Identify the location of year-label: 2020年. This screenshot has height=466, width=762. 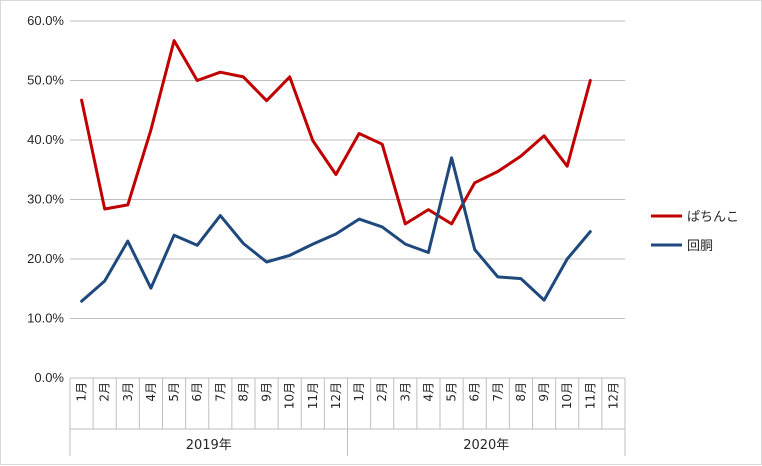
(486, 445).